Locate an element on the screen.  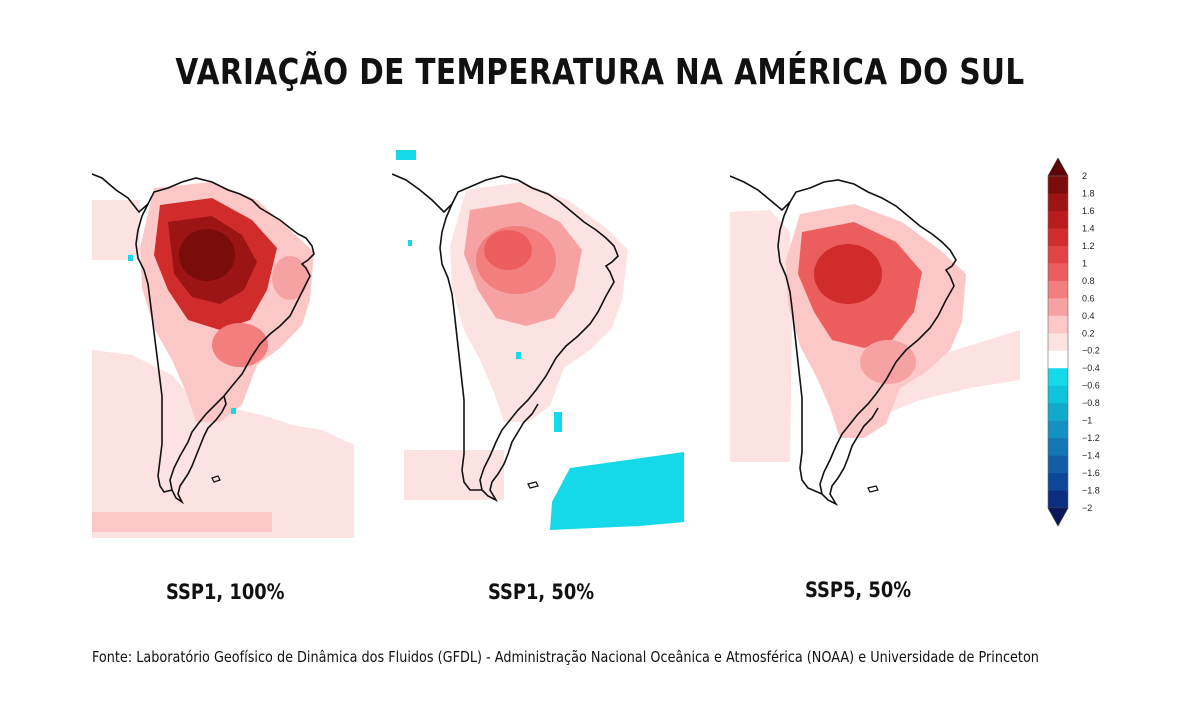
panel-label-ssp1-50: SSP1, 50% is located at coordinates (541, 592).